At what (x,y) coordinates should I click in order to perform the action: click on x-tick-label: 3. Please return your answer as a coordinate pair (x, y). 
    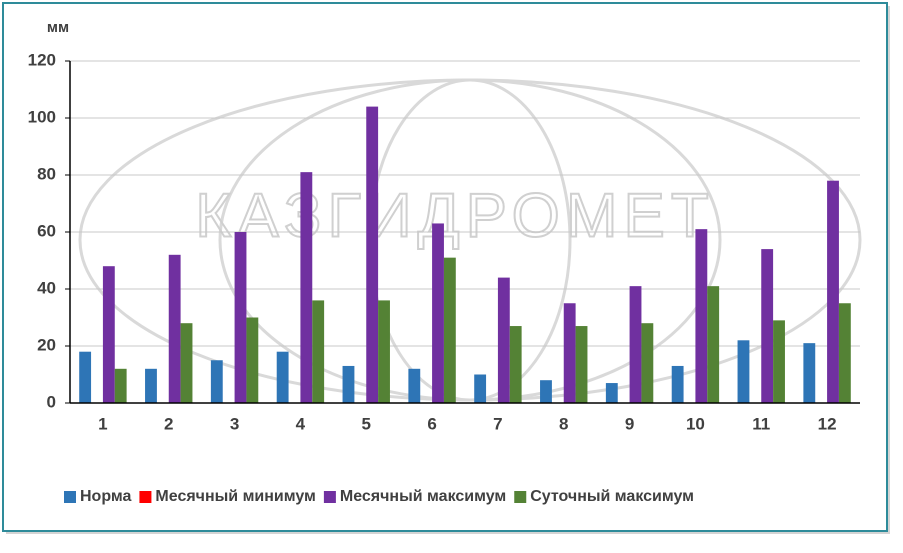
    Looking at the image, I should click on (234, 423).